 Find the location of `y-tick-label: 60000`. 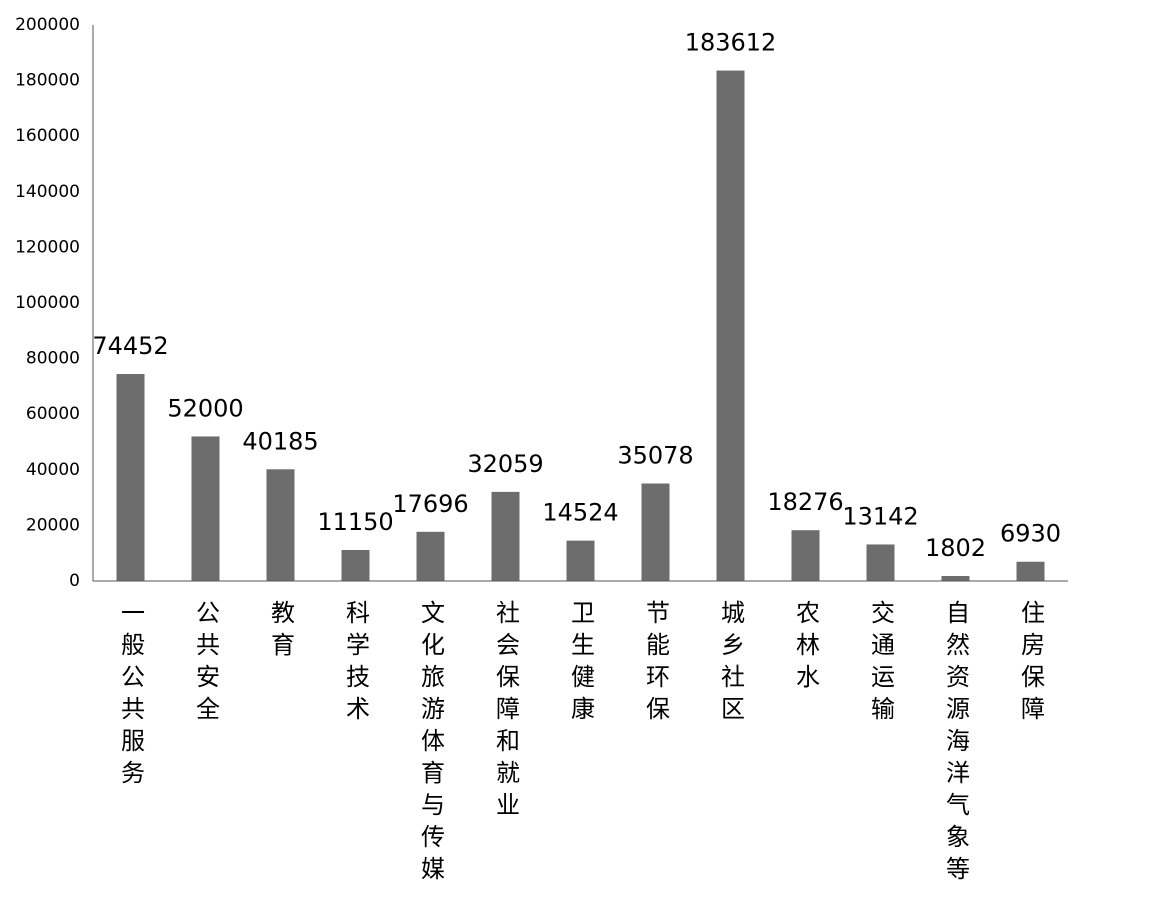

y-tick-label: 60000 is located at coordinates (53, 414).